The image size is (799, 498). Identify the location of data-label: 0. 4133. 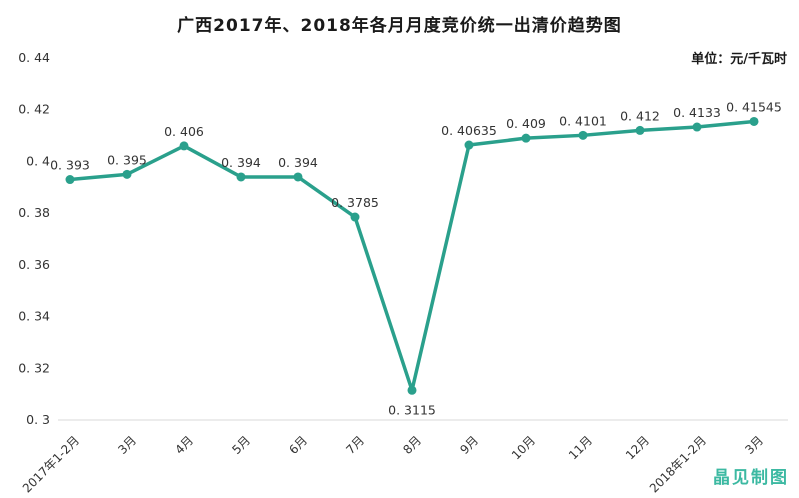
(697, 112).